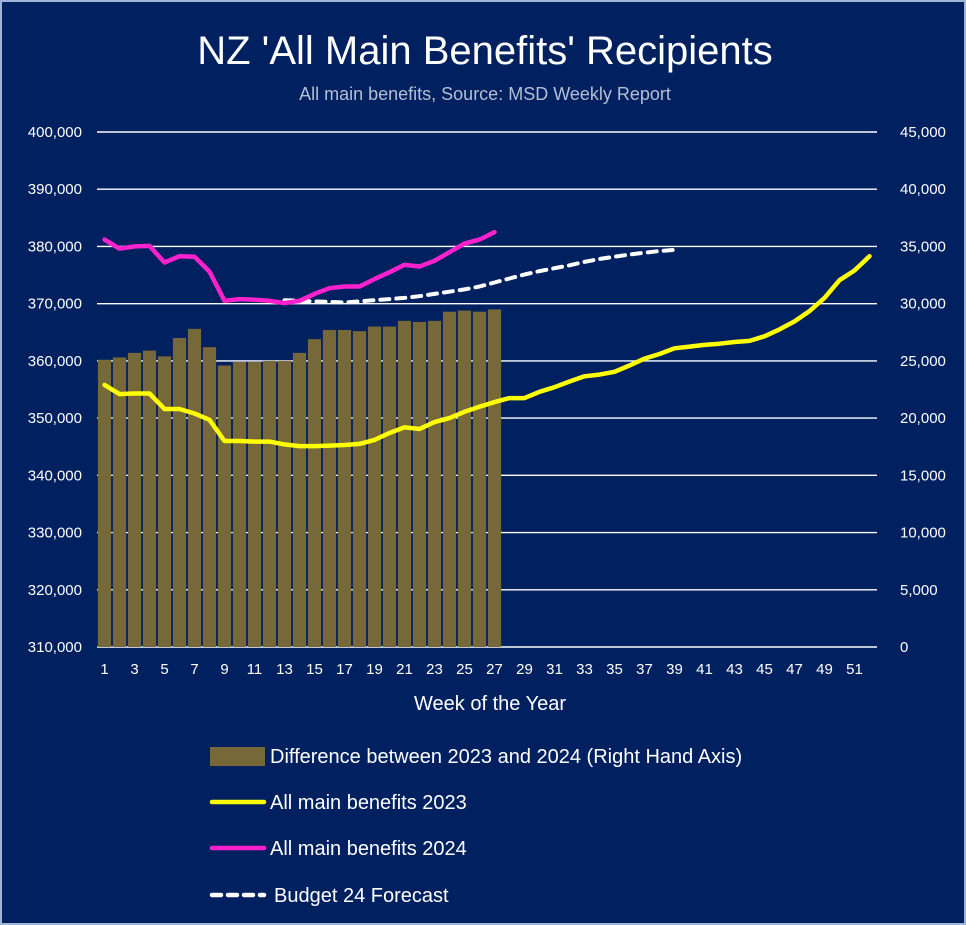 The height and width of the screenshot is (925, 966). Describe the element at coordinates (794, 669) in the screenshot. I see `x-tick: 47` at that location.